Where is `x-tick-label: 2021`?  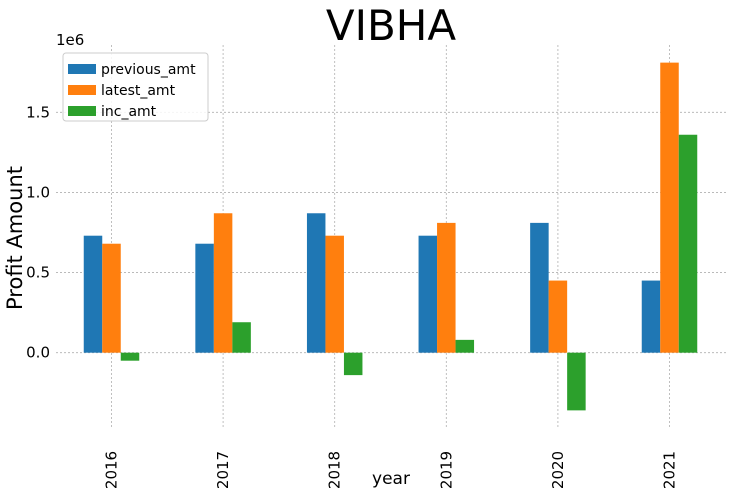
x-tick-label: 2021 is located at coordinates (670, 470).